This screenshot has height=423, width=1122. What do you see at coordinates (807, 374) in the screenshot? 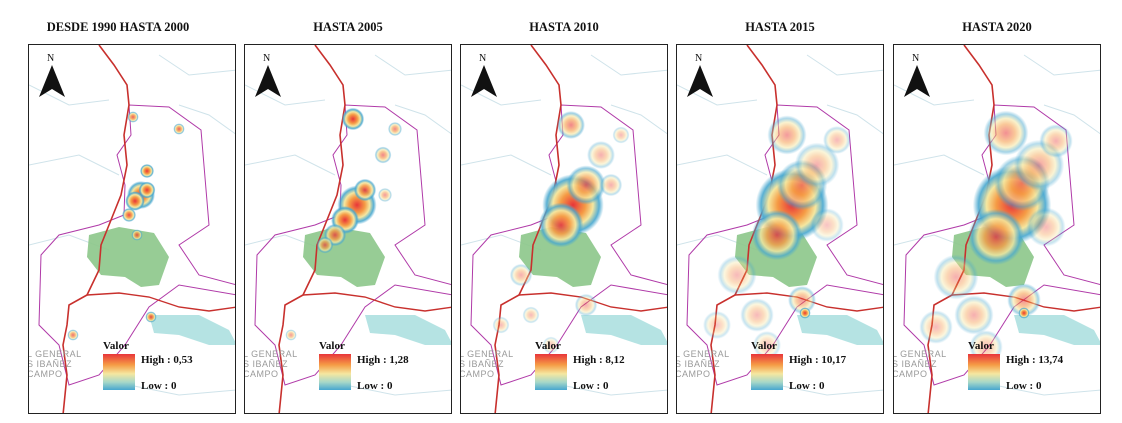
I see `legend: Valor High : 10,17 Low : 0` at bounding box center [807, 374].